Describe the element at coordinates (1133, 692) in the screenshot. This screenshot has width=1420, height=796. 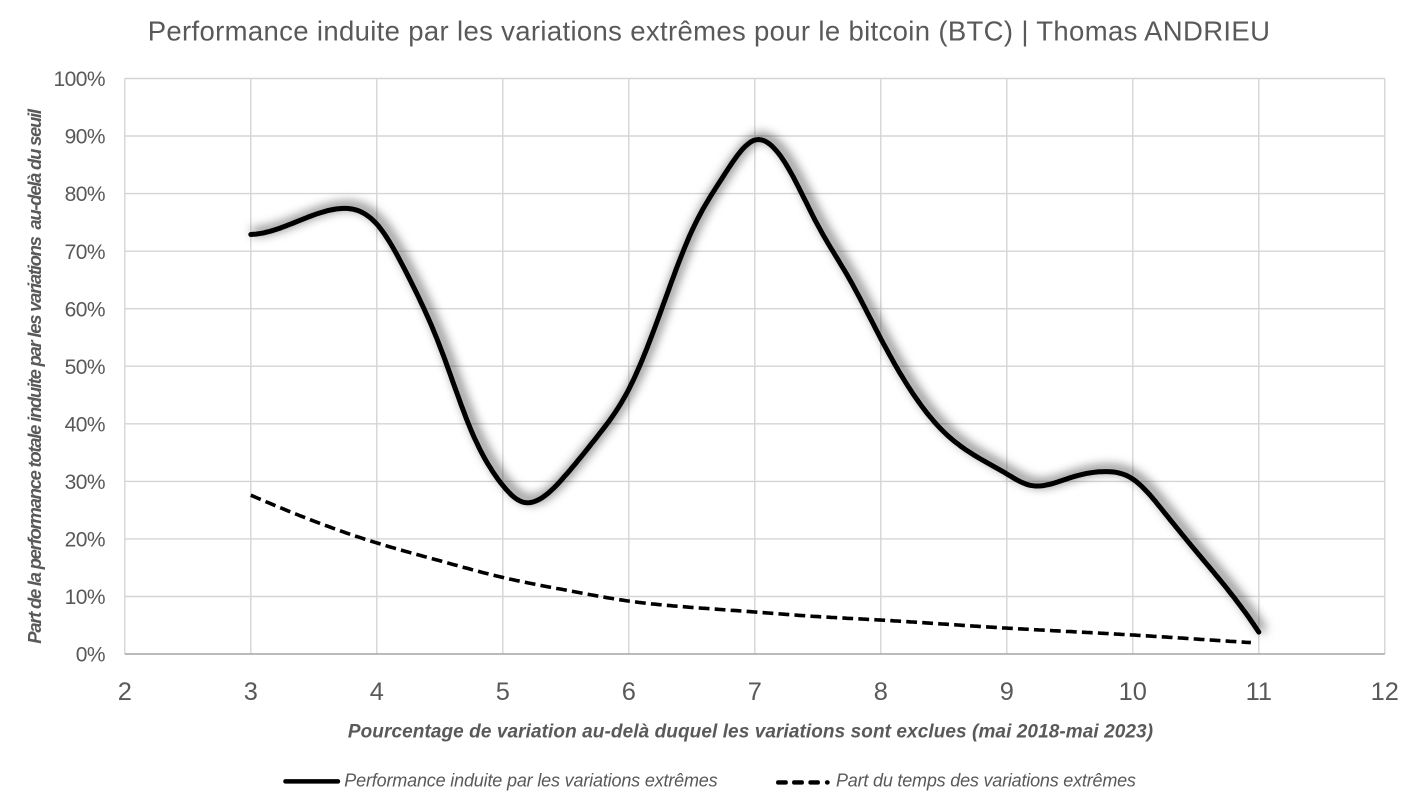
I see `svg-text: 10` at that location.